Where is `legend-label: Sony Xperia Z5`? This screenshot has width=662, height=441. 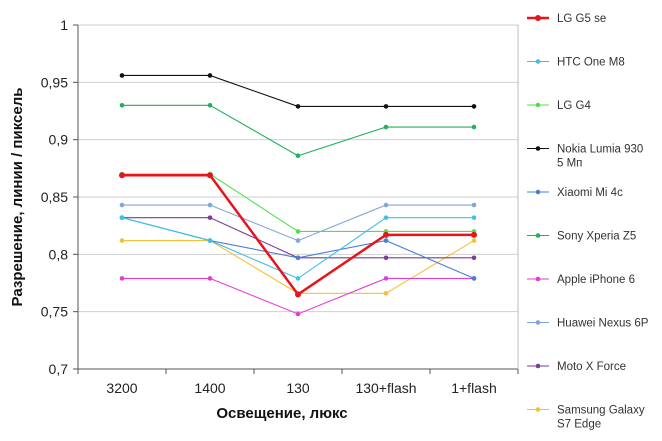 legend-label: Sony Xperia Z5 is located at coordinates (596, 237).